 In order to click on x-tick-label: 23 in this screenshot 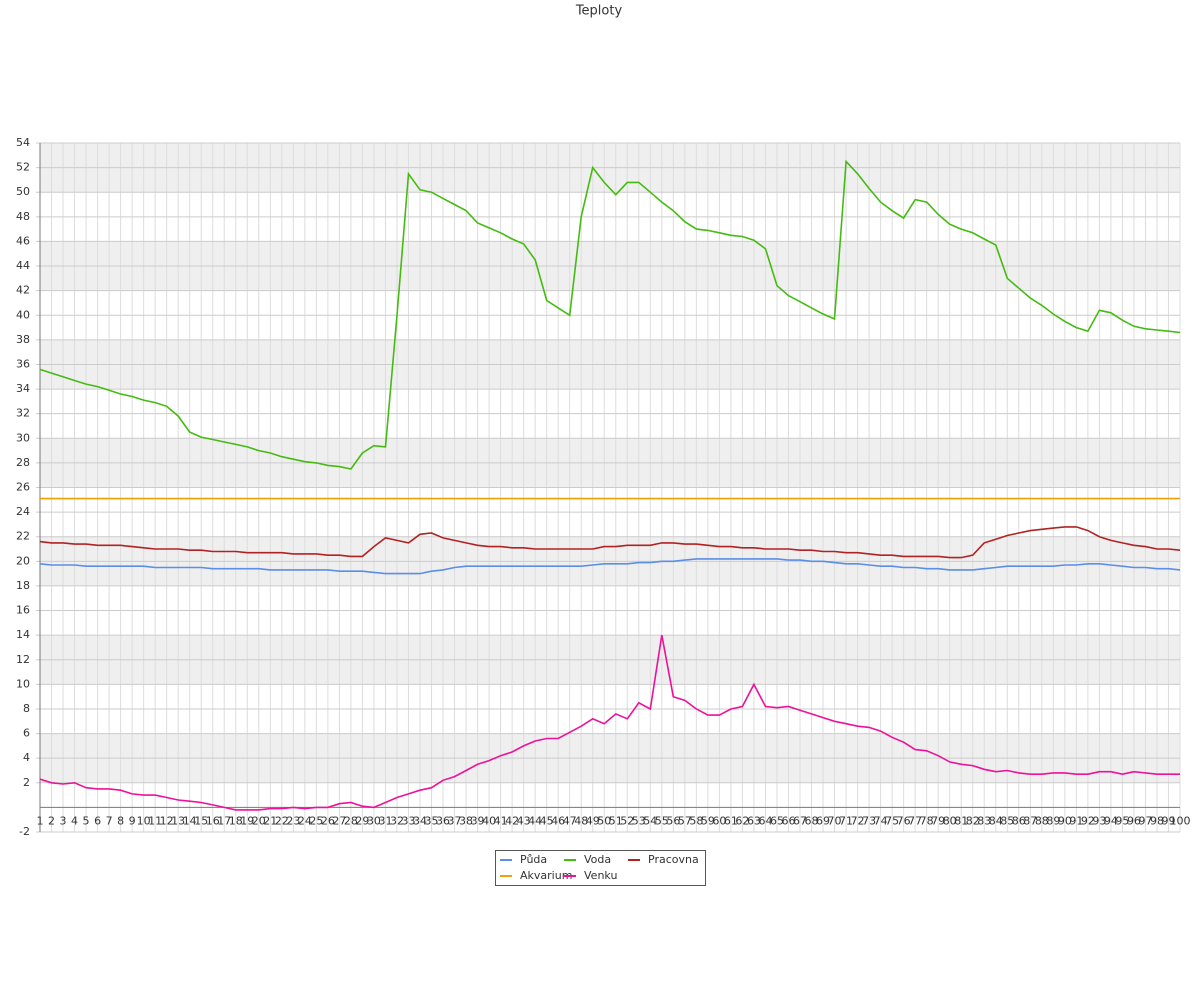, I will do `click(293, 820)`.